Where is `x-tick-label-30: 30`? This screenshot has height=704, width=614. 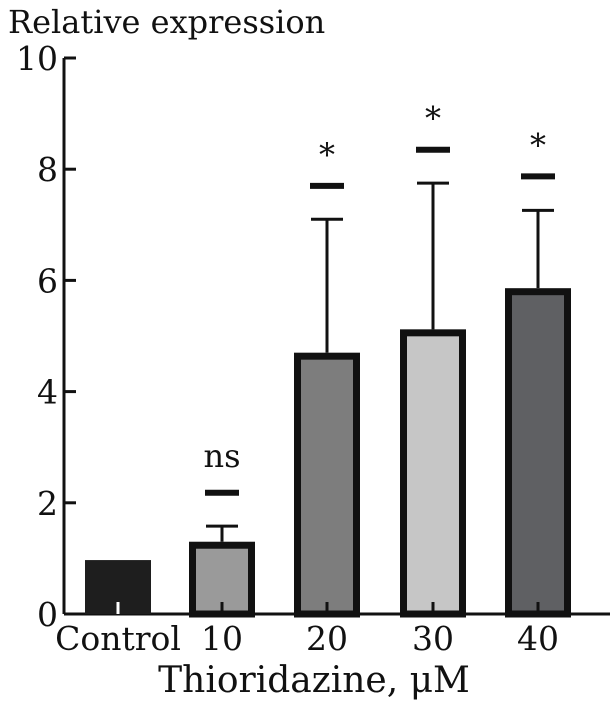 x-tick-label-30: 30 is located at coordinates (433, 638).